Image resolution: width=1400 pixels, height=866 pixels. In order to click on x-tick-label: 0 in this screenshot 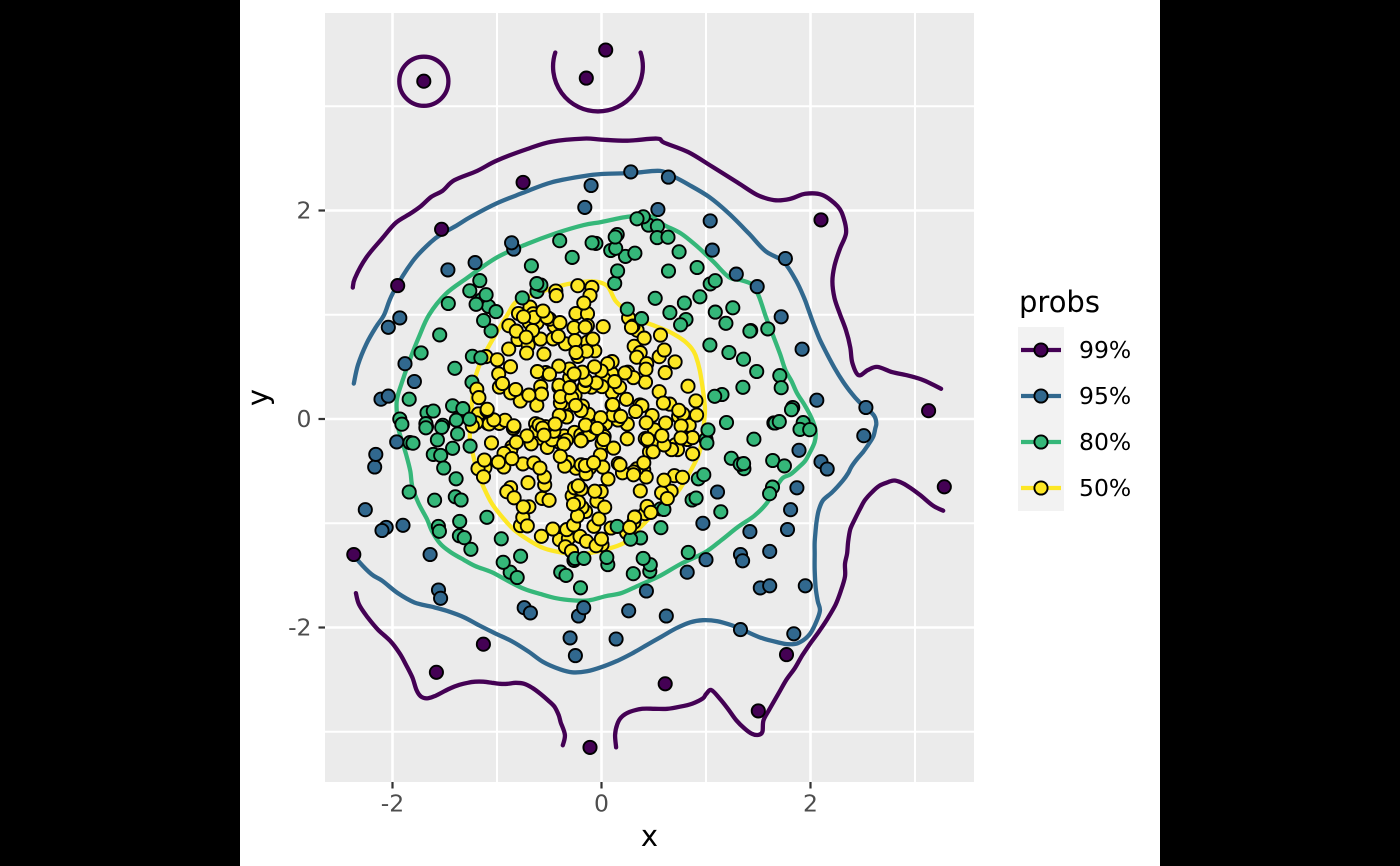, I will do `click(601, 804)`.